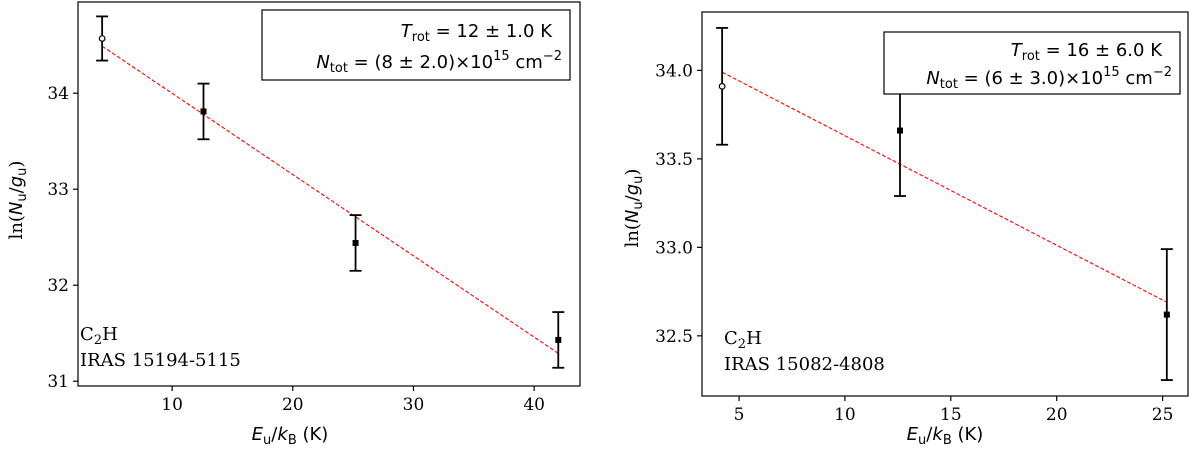 The image size is (1200, 449). What do you see at coordinates (58, 190) in the screenshot?
I see `y-tick-label: 33` at bounding box center [58, 190].